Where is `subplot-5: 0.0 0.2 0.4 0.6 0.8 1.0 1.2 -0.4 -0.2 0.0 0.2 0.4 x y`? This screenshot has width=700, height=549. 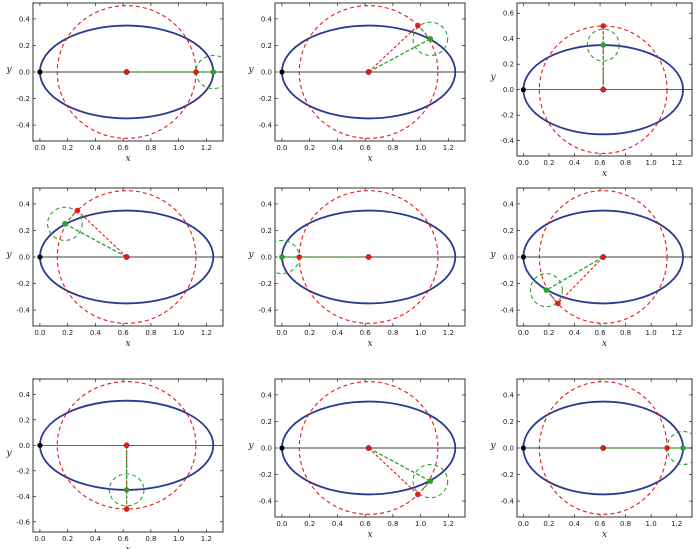
subplot-5: 0.0 0.2 0.4 0.6 0.8 1.0 1.2 -0.4 -0.2 0.0 0.2 0.4 x y is located at coordinates (356, 268).